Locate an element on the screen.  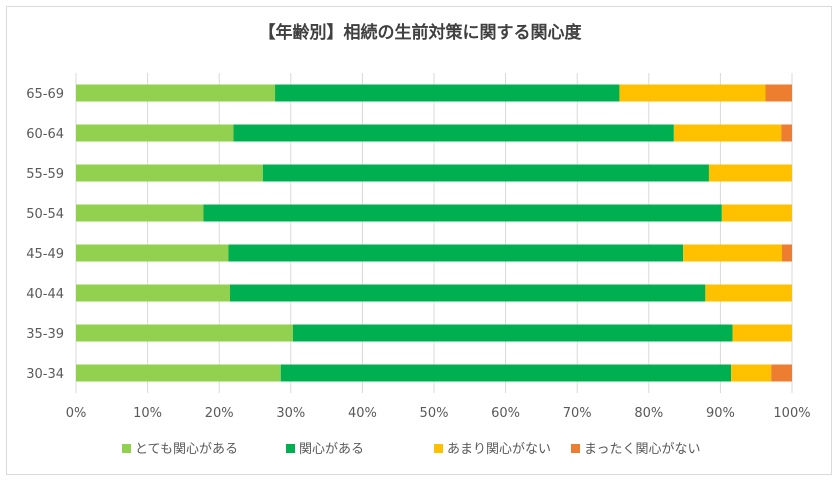
category-label: 60-64 is located at coordinates (45, 134).